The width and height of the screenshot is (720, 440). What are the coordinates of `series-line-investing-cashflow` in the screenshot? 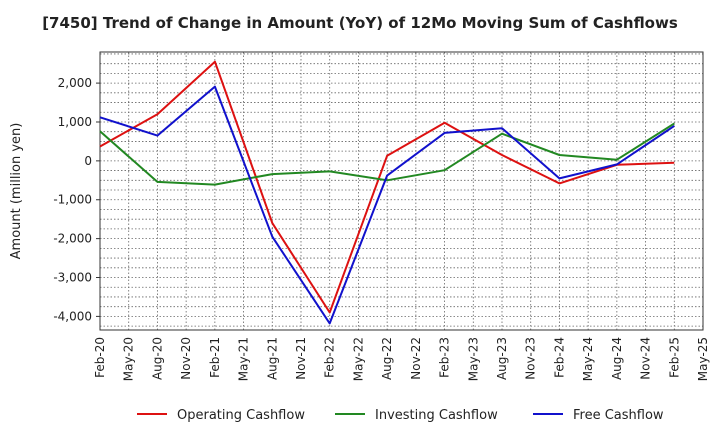 It's located at (387, 154).